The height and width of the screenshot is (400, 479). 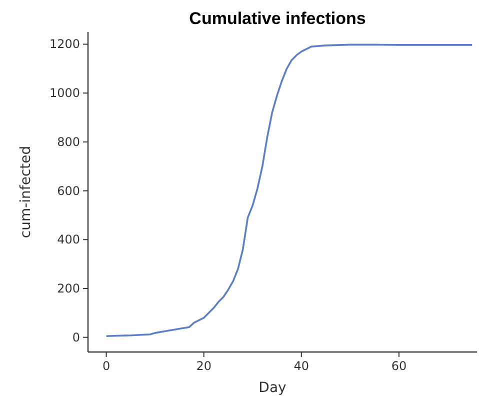 What do you see at coordinates (68, 288) in the screenshot?
I see `y-tick-label: 200` at bounding box center [68, 288].